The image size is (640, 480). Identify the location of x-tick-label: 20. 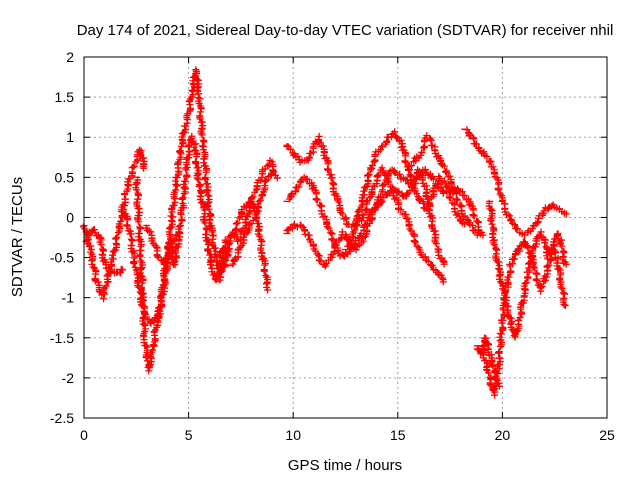
(503, 435).